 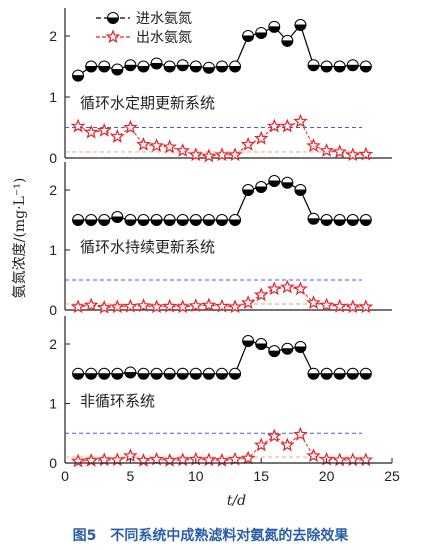 What do you see at coordinates (147, 103) in the screenshot?
I see `panel-title: 循环水定期更新系统` at bounding box center [147, 103].